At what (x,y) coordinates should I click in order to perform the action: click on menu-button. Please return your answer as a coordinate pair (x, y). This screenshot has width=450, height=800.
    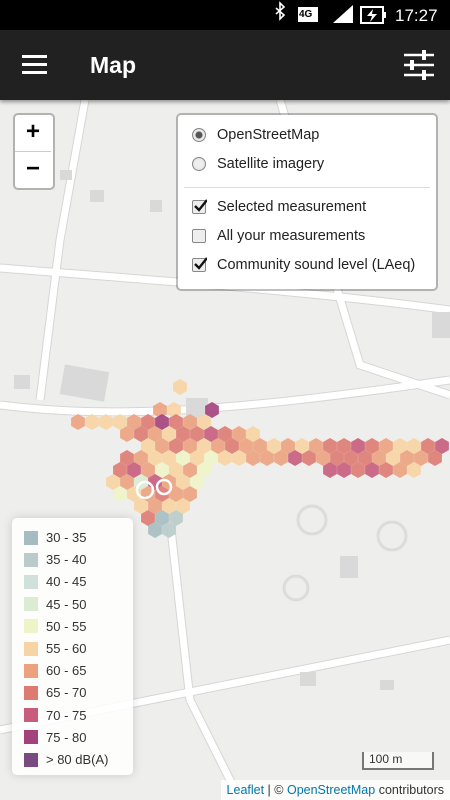
    Looking at the image, I should click on (37, 65).